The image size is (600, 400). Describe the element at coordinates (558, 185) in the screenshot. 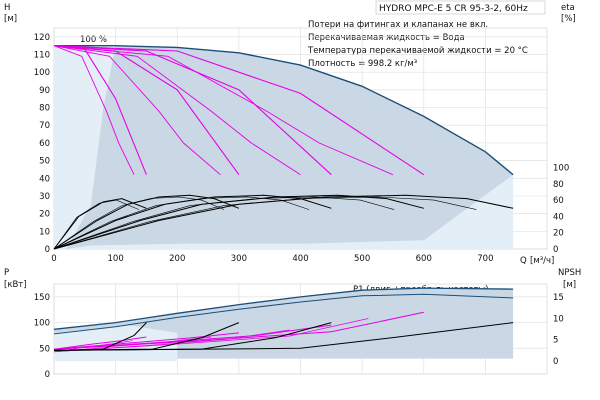

I see `eta-tick-label: 80` at that location.